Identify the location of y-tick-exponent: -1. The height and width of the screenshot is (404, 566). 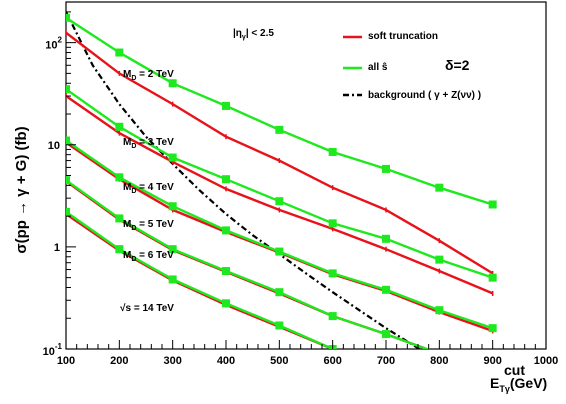
(59, 346).